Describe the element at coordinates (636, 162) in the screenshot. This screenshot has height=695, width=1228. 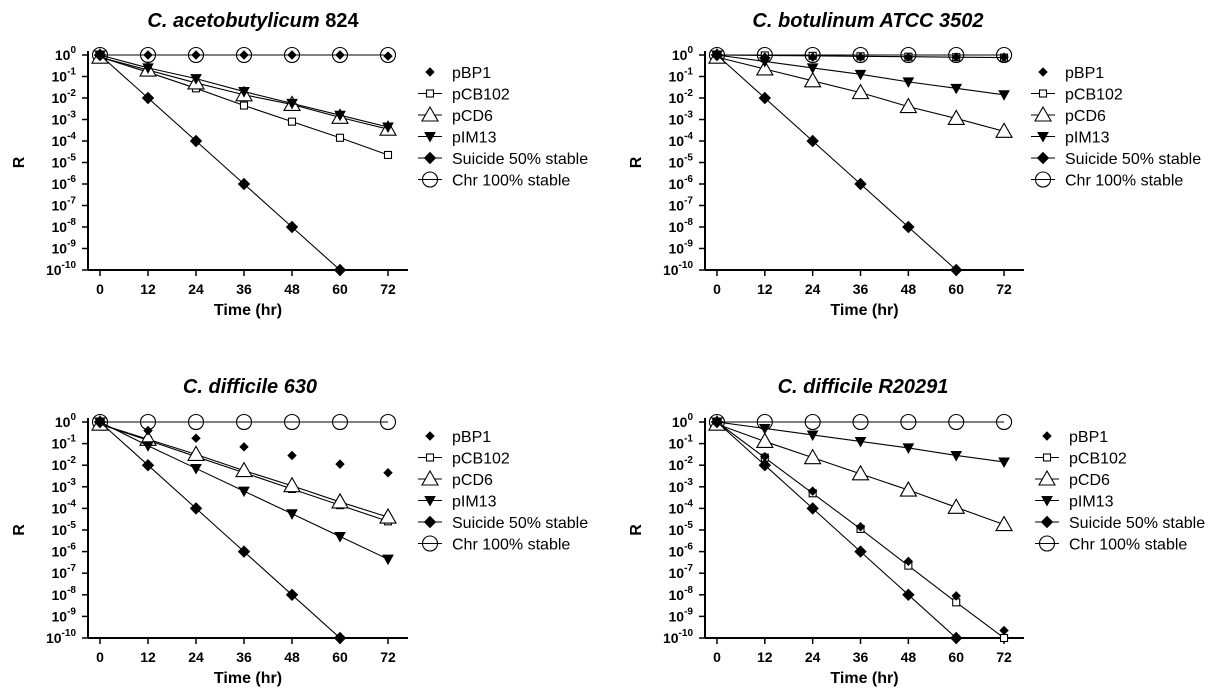
I see `y-axis-label: R` at that location.